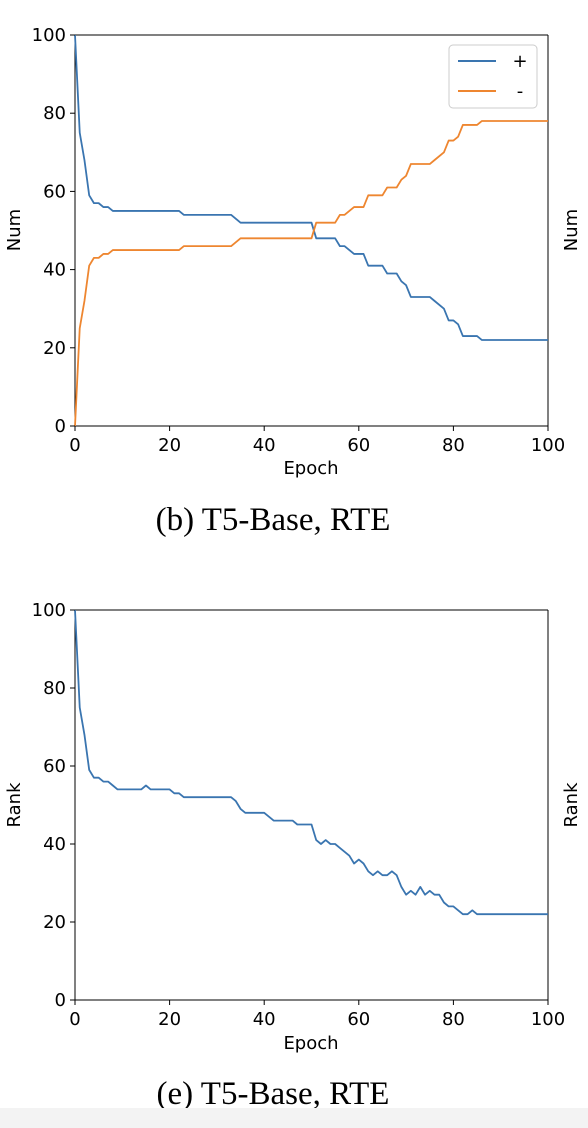 This screenshot has height=1128, width=588. What do you see at coordinates (53, 231) in the screenshot?
I see `num-y-ticks: 0 20 40 60 80 100` at bounding box center [53, 231].